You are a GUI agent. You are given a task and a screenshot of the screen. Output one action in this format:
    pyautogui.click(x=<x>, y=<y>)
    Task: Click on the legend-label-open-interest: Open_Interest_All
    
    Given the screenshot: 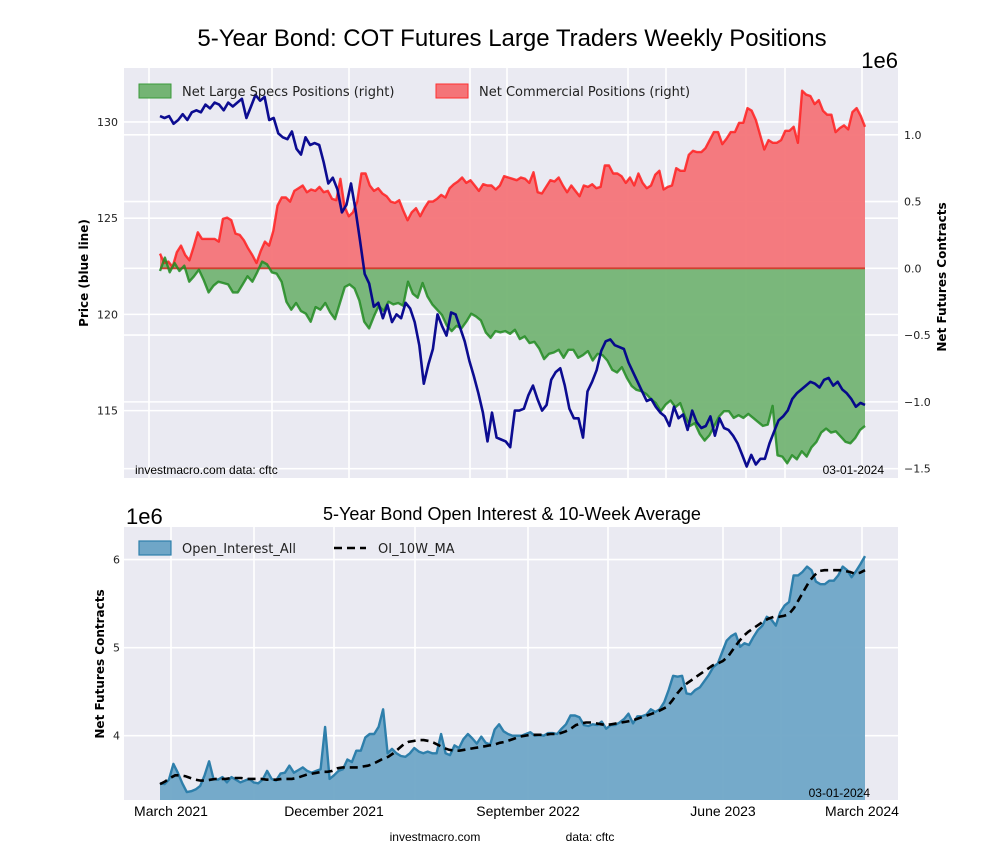 What is the action you would take?
    pyautogui.click(x=239, y=549)
    